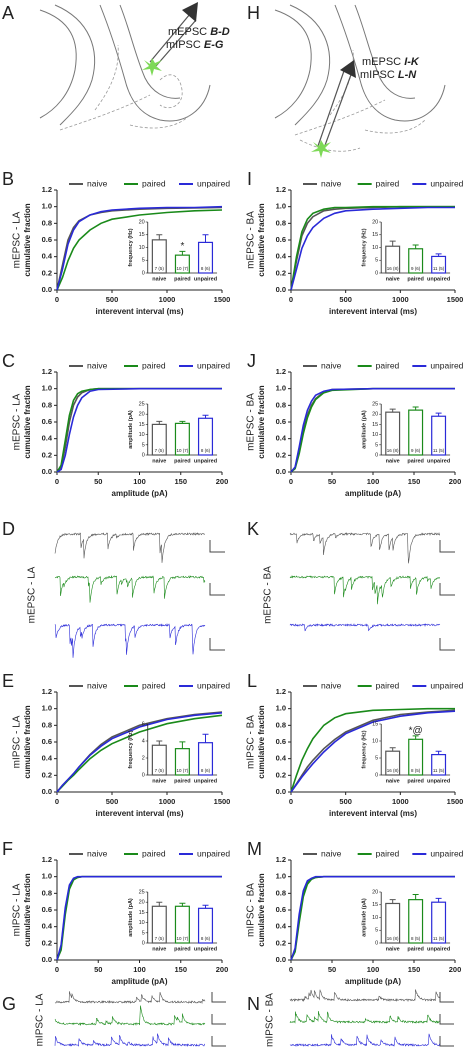 This screenshot has height=1050, width=471. What do you see at coordinates (199, 32) in the screenshot?
I see `diagram-label: mEPSC B-D` at bounding box center [199, 32].